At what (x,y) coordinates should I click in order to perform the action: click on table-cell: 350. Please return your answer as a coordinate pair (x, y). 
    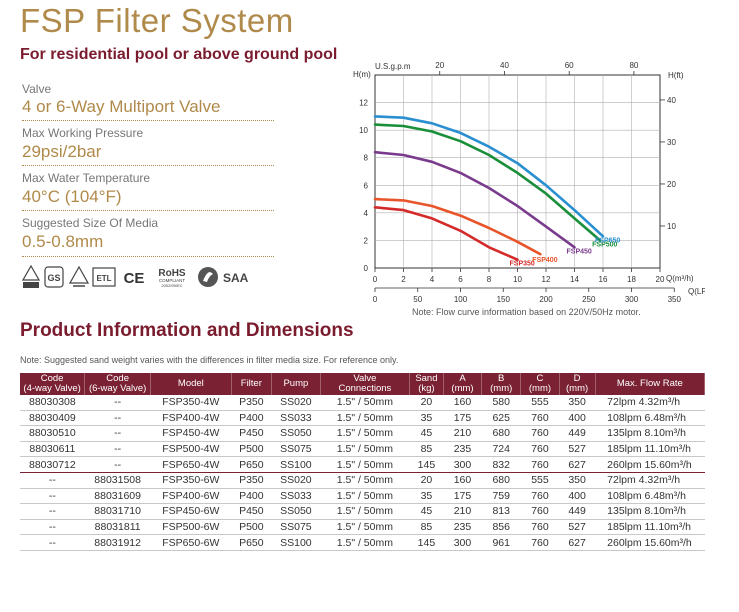
    Looking at the image, I should click on (577, 480).